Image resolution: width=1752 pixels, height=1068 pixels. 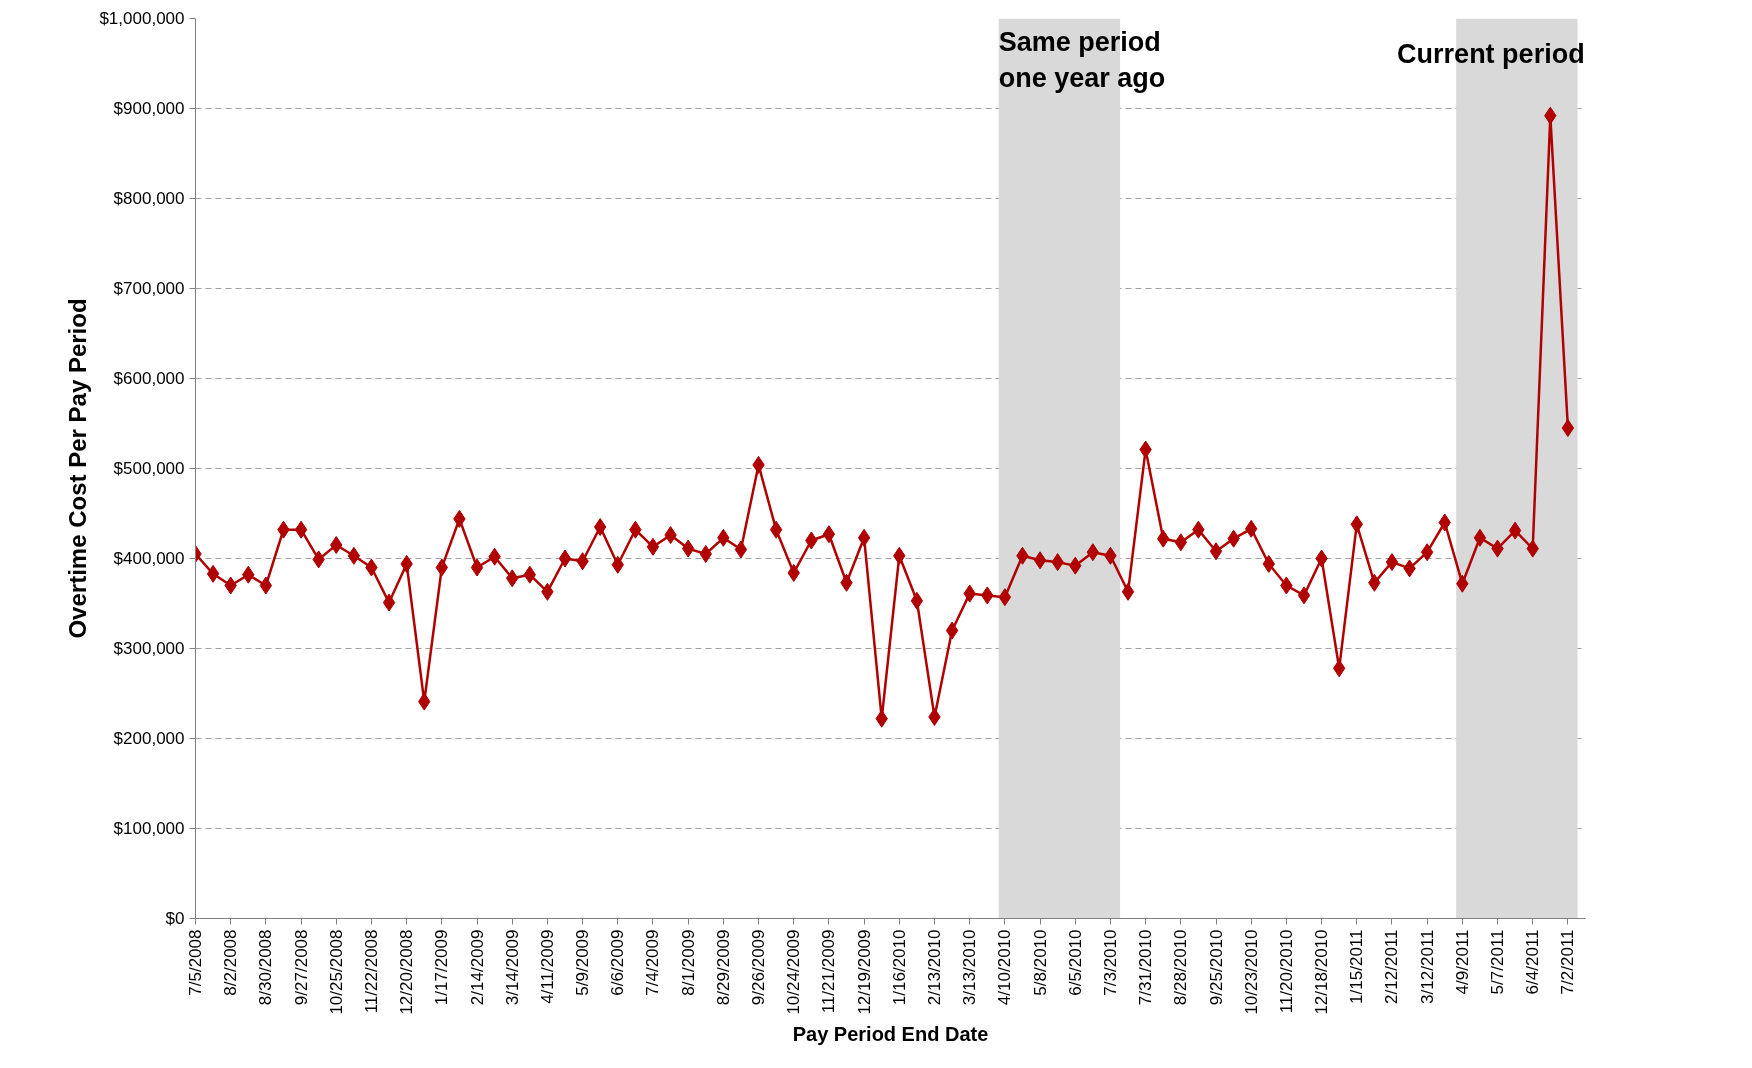 I want to click on x-tick-label: 7/2/2011, so click(x=1568, y=962).